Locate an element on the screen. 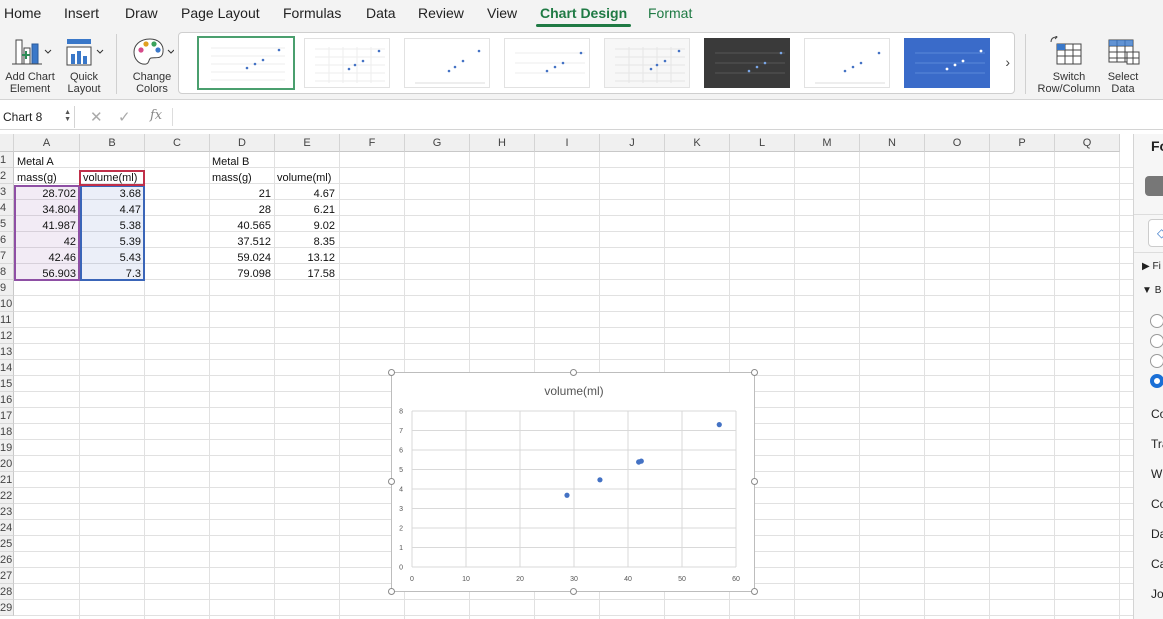  section-border-toggle: ▼ B is located at coordinates (1152, 290).